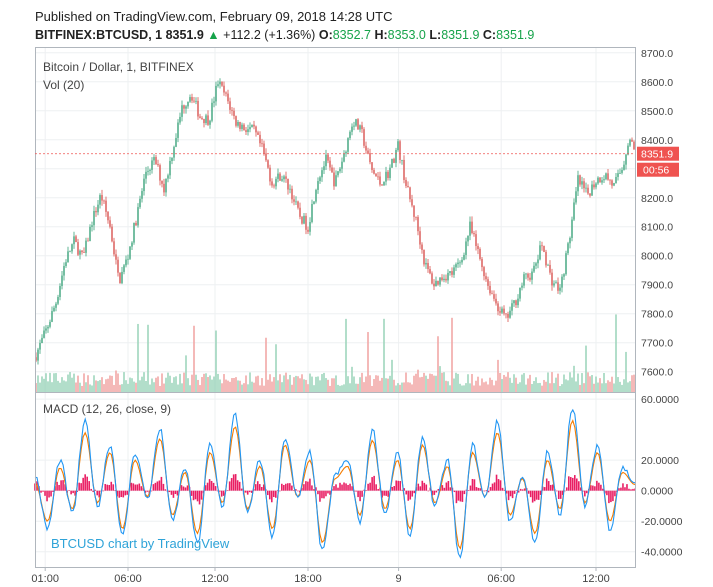  What do you see at coordinates (657, 373) in the screenshot?
I see `price-tick-label: 7600.0` at bounding box center [657, 373].